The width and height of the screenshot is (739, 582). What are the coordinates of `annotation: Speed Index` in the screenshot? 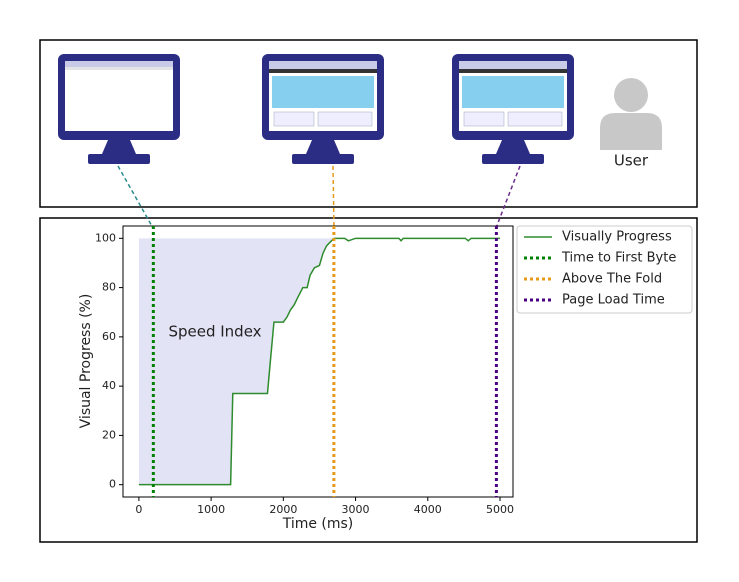 It's located at (214, 332).